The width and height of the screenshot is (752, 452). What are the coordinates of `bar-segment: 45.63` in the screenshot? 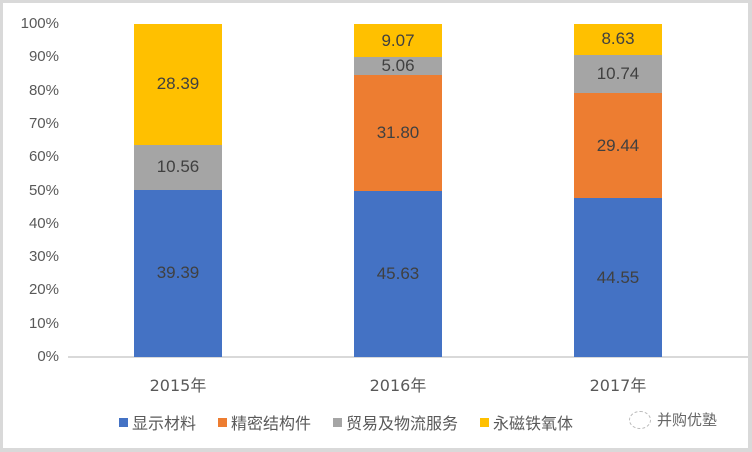 It's located at (398, 274).